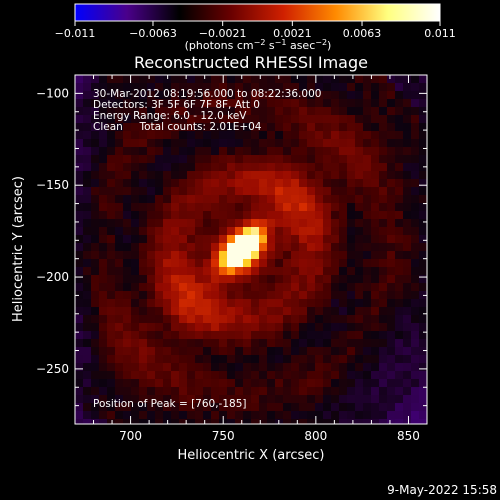  I want to click on colorbar-unit-label: (photons cm−2 s−1 asec−2), so click(258, 45).